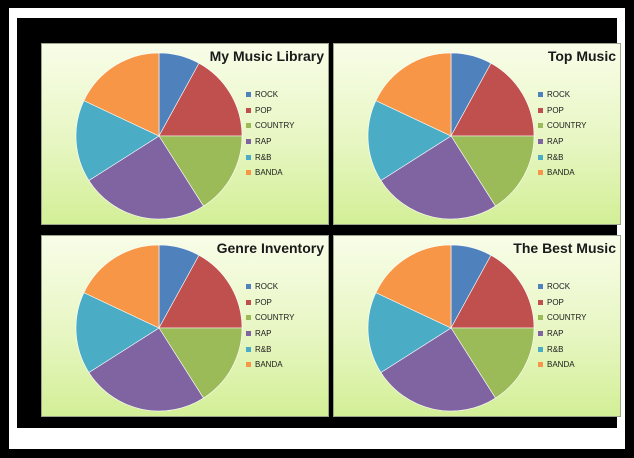  Describe the element at coordinates (581, 56) in the screenshot. I see `chart-title: Top Music` at that location.